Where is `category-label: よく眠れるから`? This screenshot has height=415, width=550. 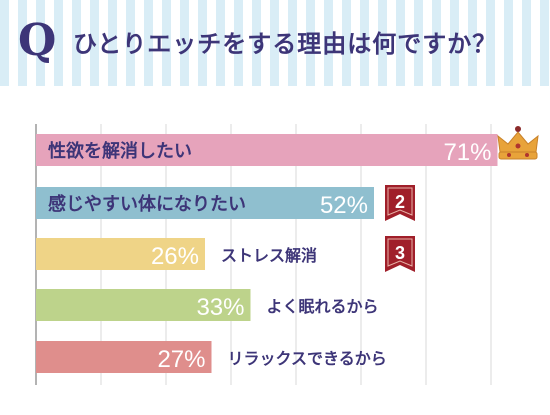 category-label: よく眠れるから is located at coordinates (323, 306).